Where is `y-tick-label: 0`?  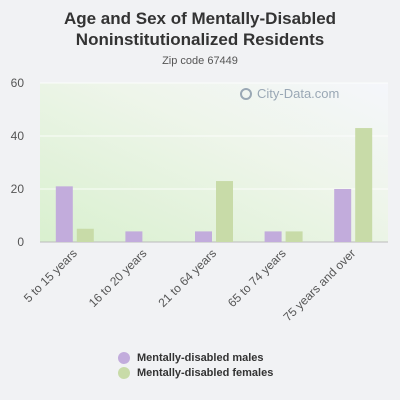 y-tick-label: 0 is located at coordinates (20, 242).